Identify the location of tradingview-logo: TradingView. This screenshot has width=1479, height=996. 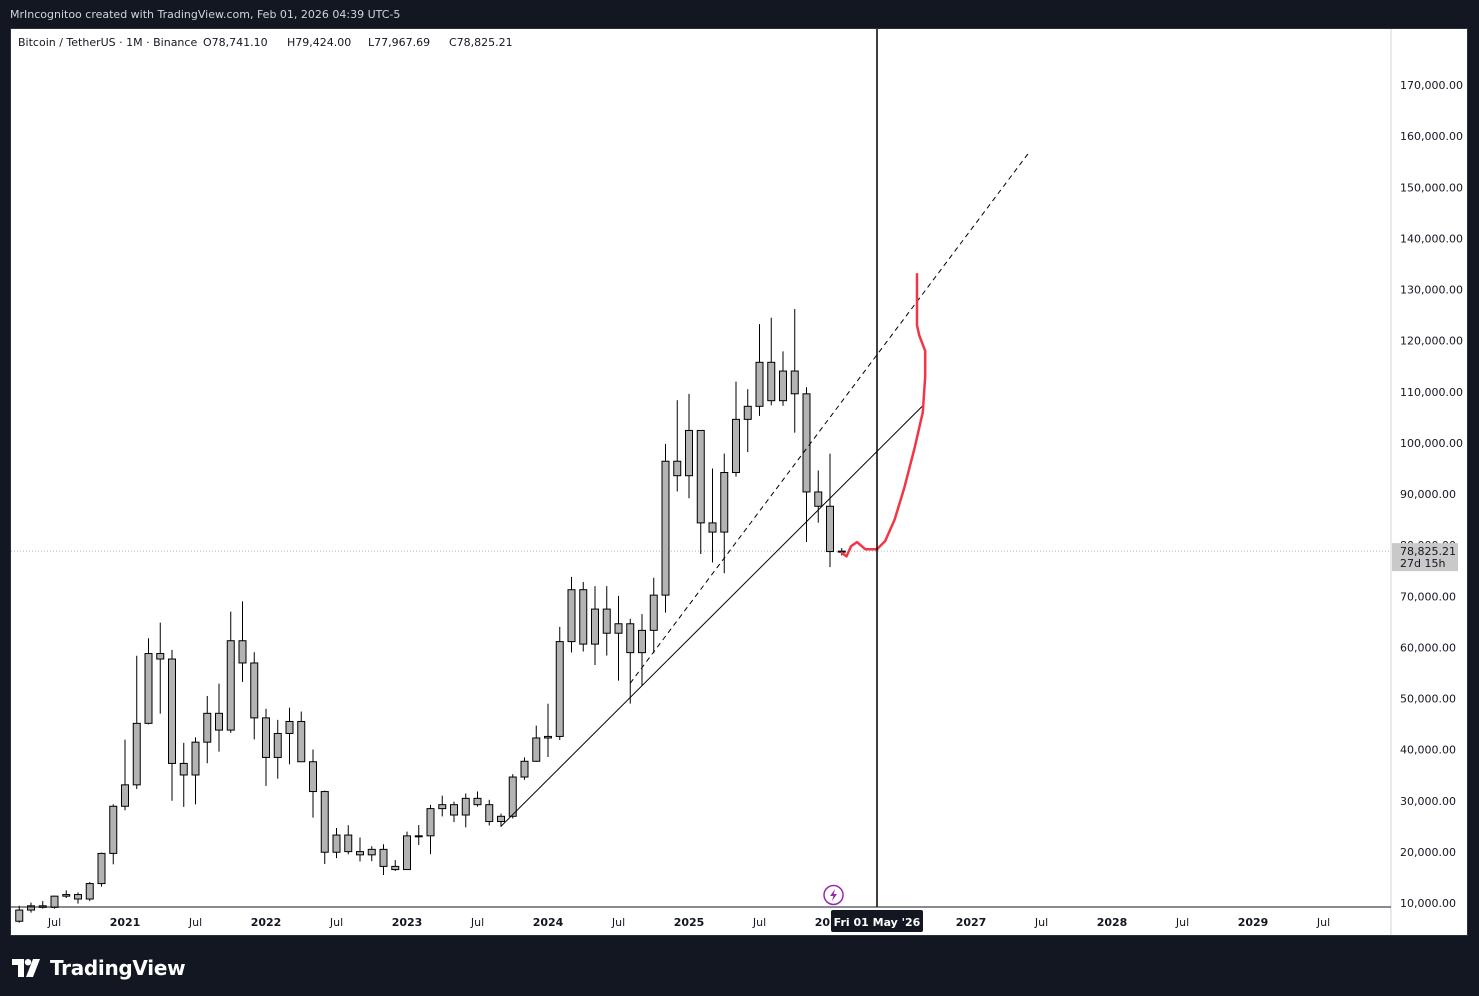
(99, 968).